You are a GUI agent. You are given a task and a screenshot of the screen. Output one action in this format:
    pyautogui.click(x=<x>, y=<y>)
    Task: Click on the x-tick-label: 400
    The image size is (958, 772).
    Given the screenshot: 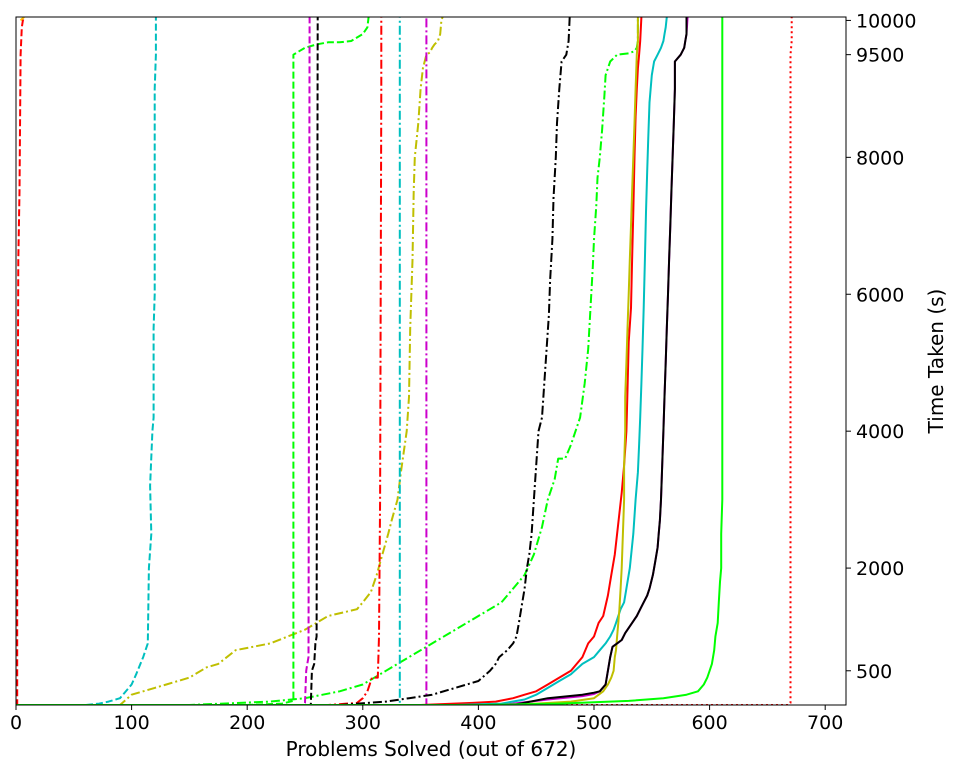 What is the action you would take?
    pyautogui.click(x=478, y=723)
    